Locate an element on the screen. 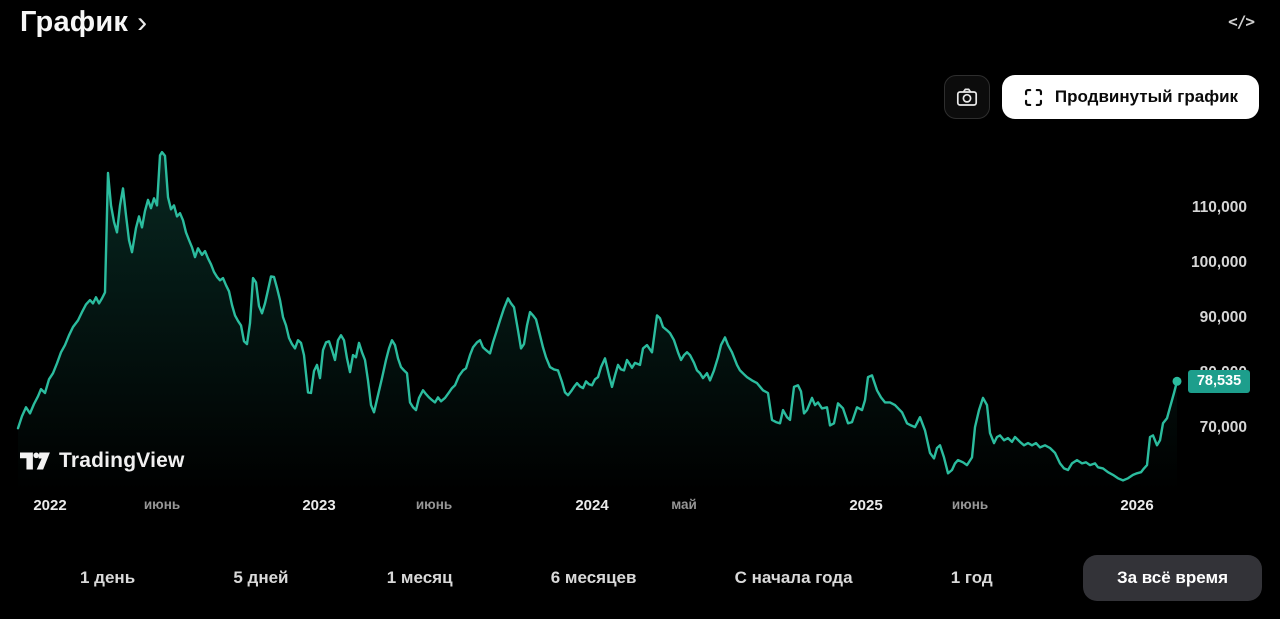 The width and height of the screenshot is (1280, 619). chart-title-link: График › is located at coordinates (83, 22).